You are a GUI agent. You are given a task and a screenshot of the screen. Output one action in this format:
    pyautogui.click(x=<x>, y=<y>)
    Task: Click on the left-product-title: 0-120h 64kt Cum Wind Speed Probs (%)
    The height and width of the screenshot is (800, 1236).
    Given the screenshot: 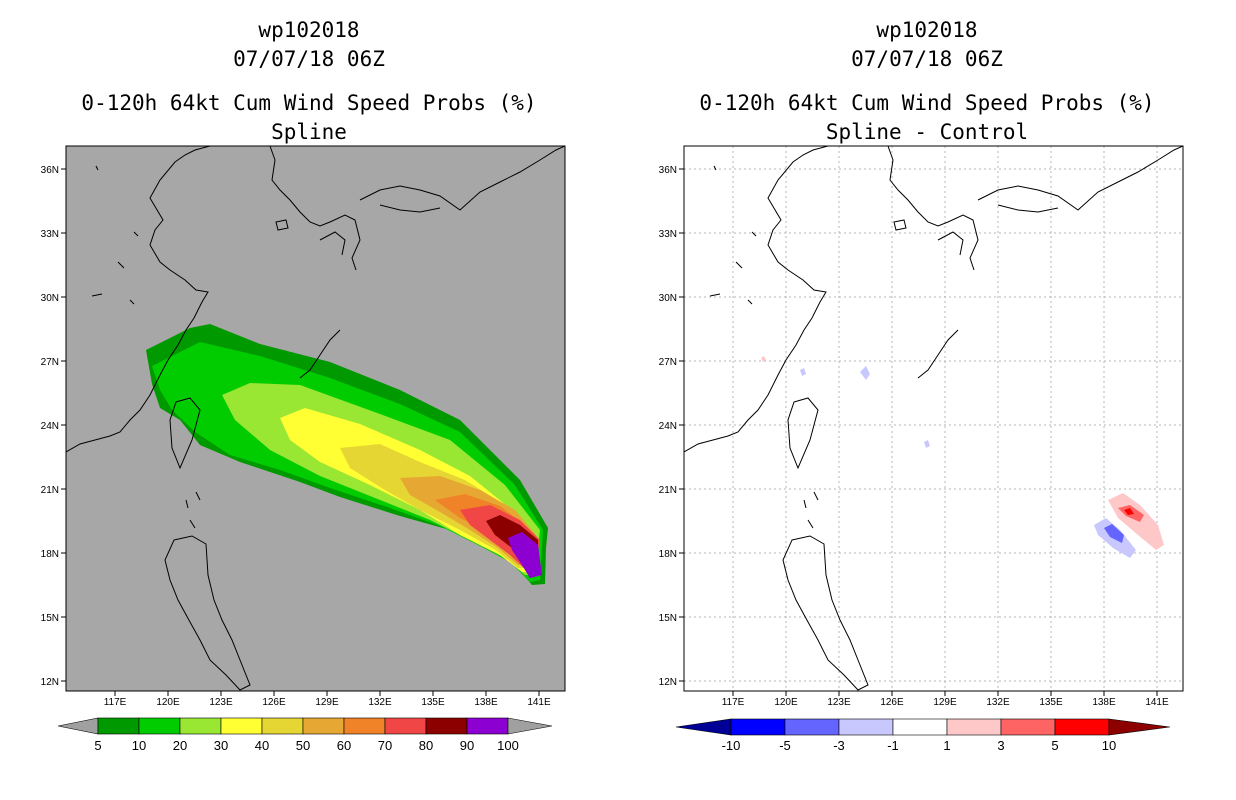 What is the action you would take?
    pyautogui.click(x=309, y=103)
    